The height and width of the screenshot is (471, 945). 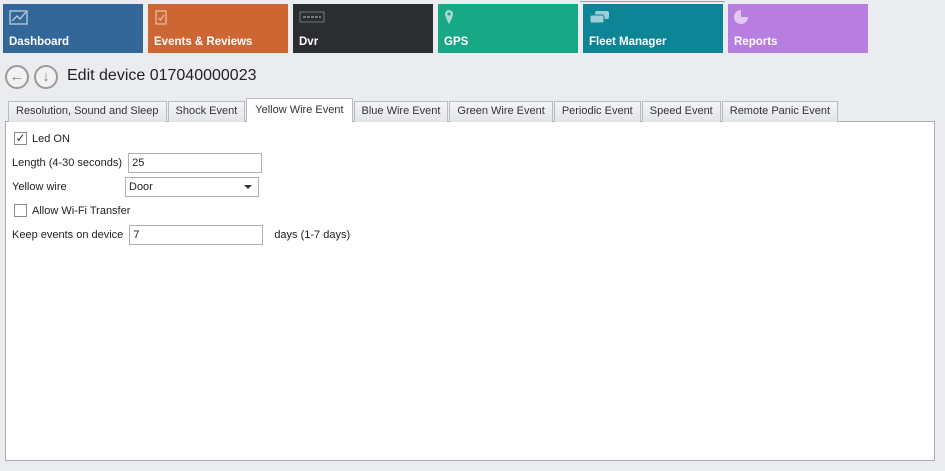 What do you see at coordinates (309, 42) in the screenshot?
I see `tile-label: Dvr` at bounding box center [309, 42].